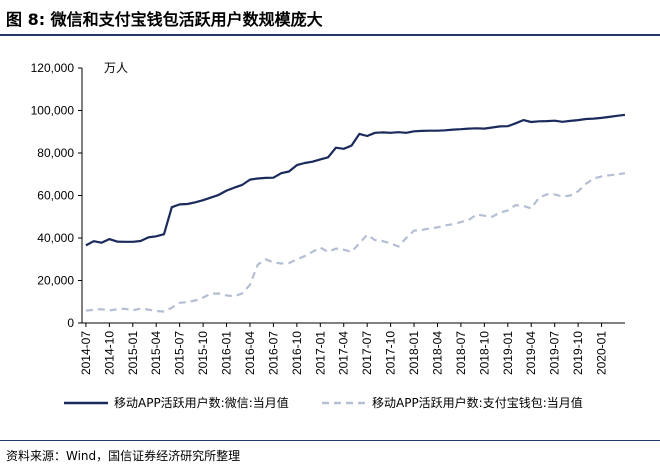 The image size is (660, 471). I want to click on x-tick-label: 2014-10, so click(109, 353).